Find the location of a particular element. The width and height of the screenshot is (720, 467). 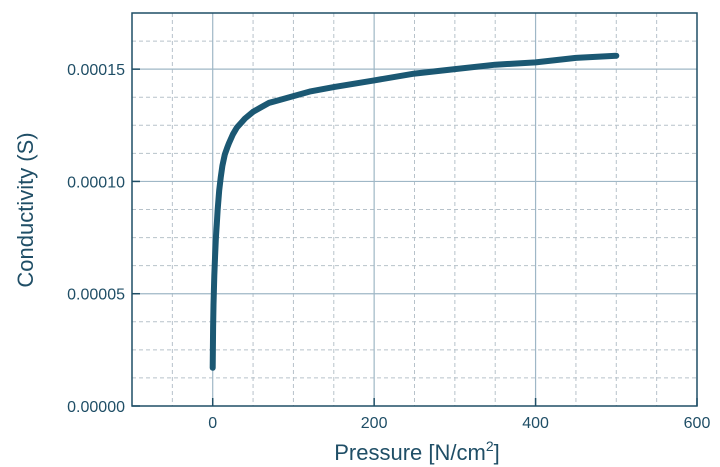

y-tick-label: 0.00010 is located at coordinates (96, 182).